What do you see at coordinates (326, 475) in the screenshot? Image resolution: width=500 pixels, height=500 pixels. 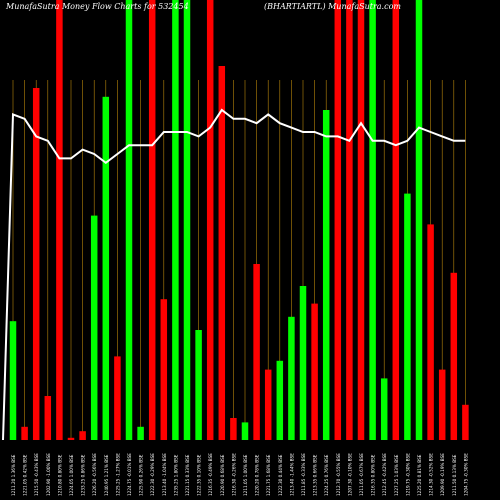 I see `x-tick-label: 1224.25 0.76% BSE` at bounding box center [326, 475].